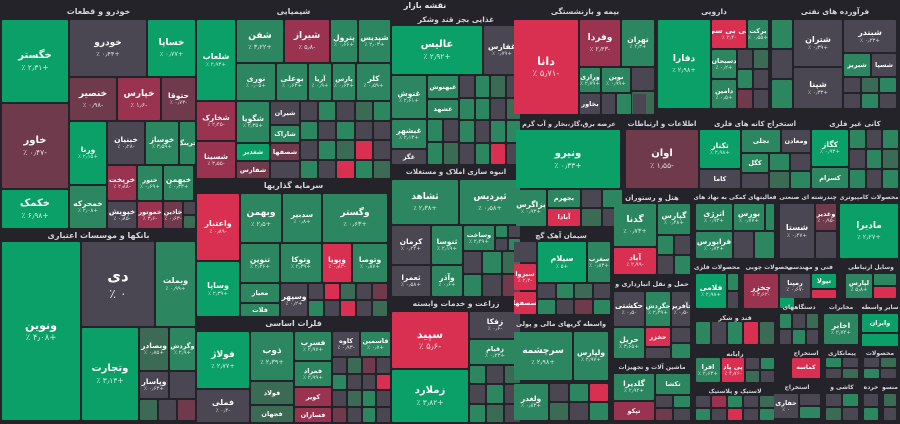  What do you see at coordinates (447, 281) in the screenshot?
I see `stock-cell: وآذر +۰٫۶ ٪` at bounding box center [447, 281].